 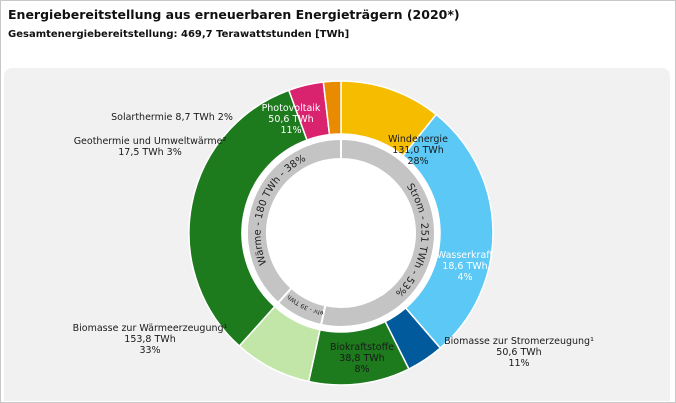 What do you see at coordinates (150, 339) in the screenshot?
I see `label-biomasse-zur-waermeerzeugung: Biomasse zur Wärmeerzeugung¹ 153,8 TWh 33%` at bounding box center [150, 339].